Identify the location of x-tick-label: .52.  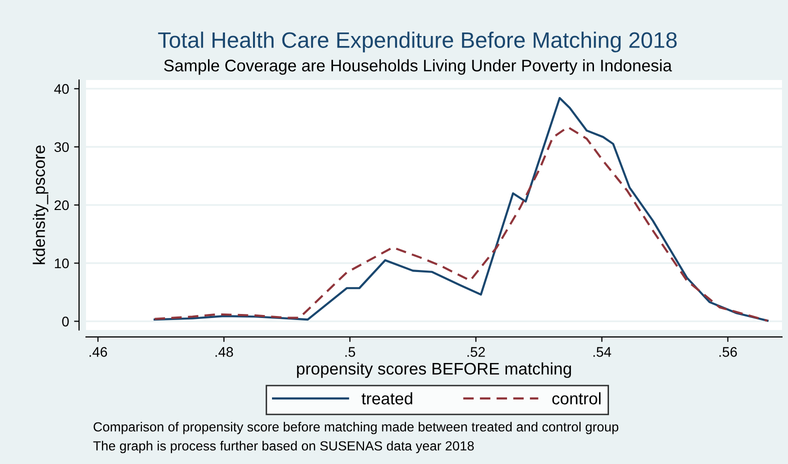
(476, 352).